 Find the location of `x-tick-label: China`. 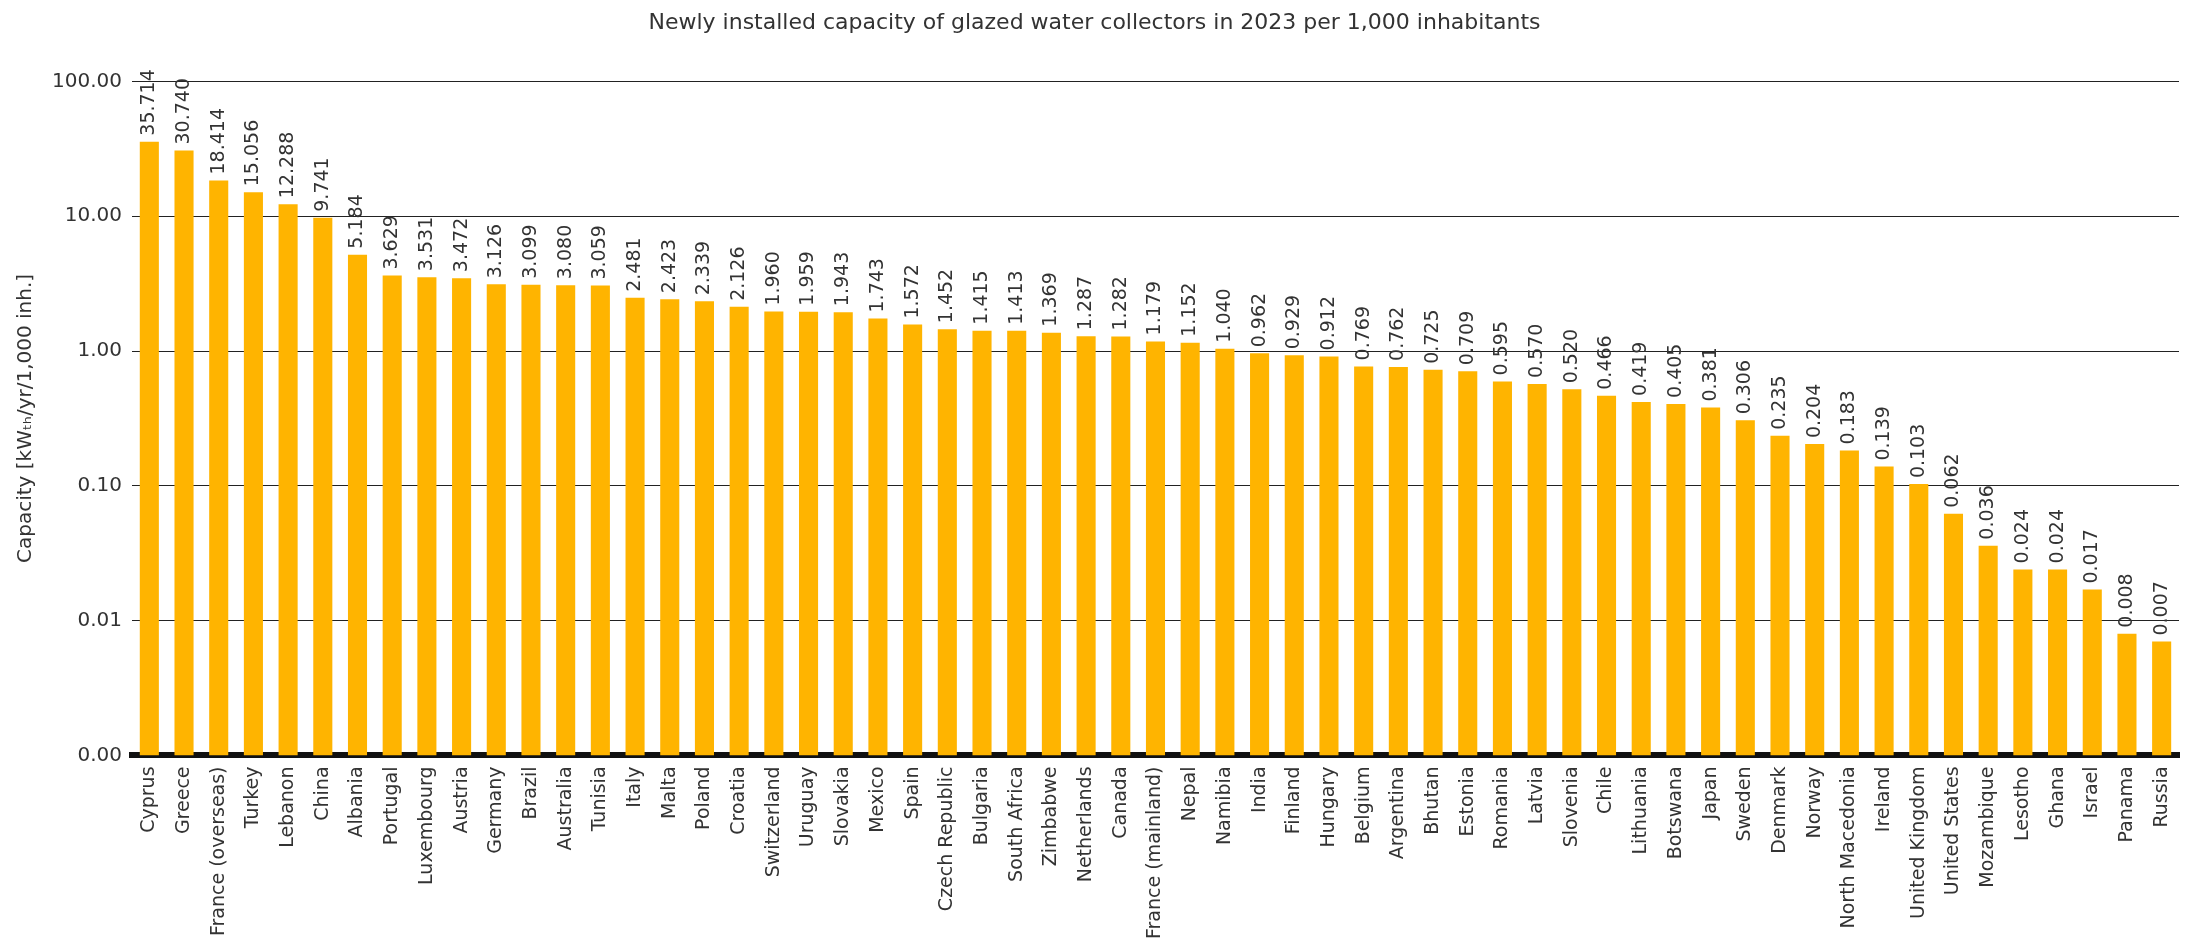

x-tick-label: China is located at coordinates (320, 793).